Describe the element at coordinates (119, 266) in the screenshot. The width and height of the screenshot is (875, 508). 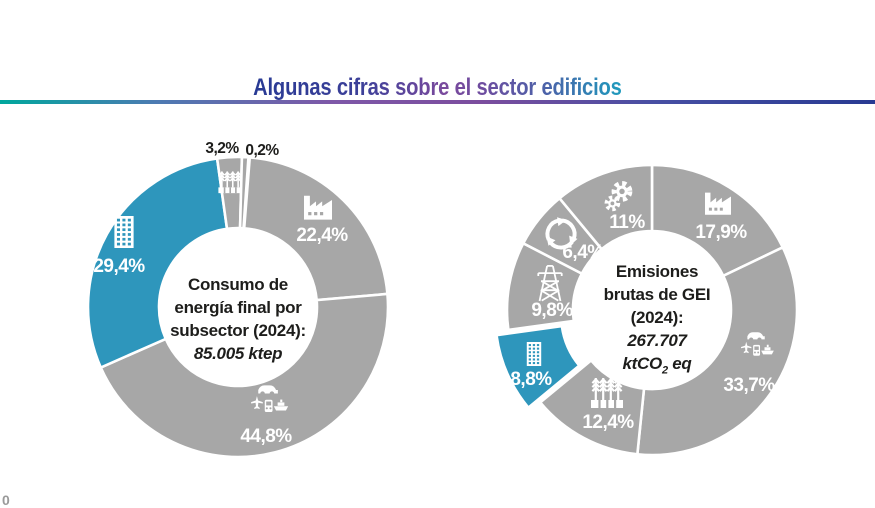
I see `segment-value-label: 29,4%` at that location.